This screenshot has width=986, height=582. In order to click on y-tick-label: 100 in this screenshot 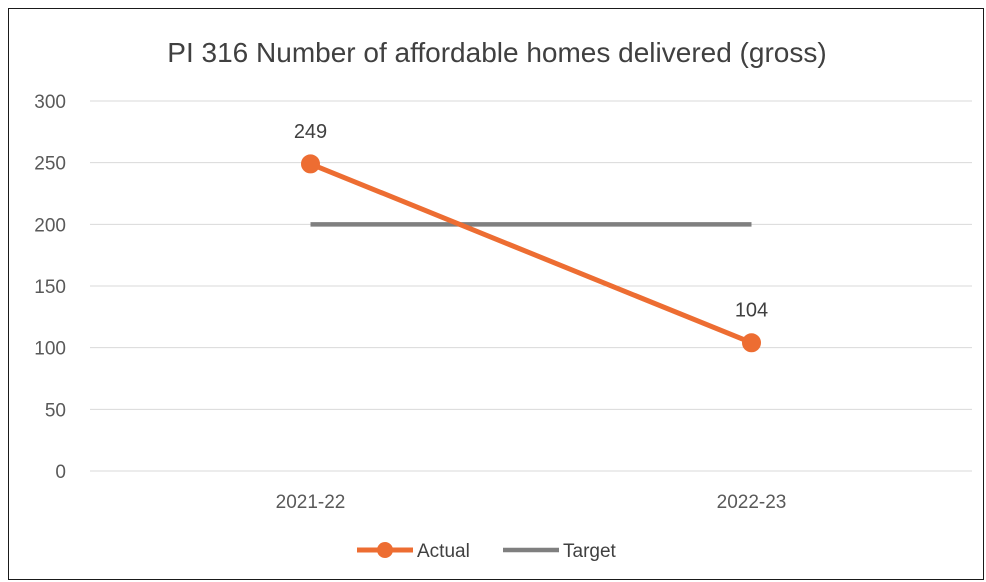, I will do `click(50, 349)`.